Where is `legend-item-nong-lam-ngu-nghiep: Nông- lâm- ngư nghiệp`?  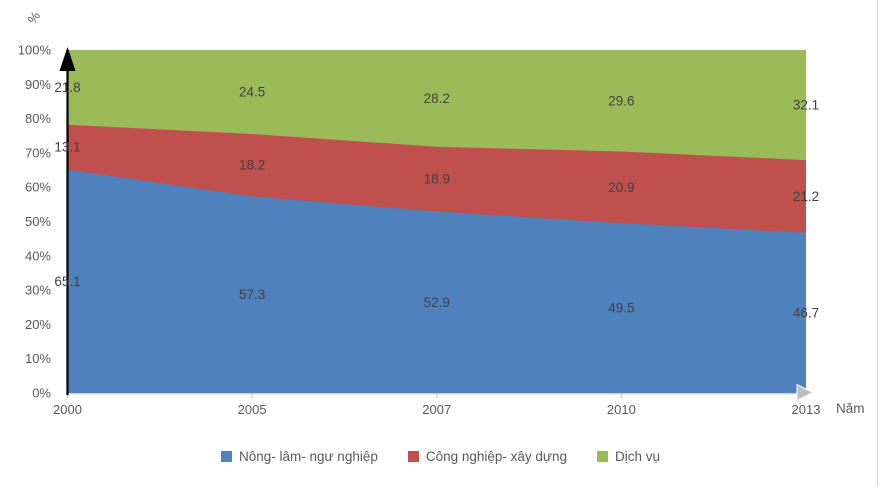
legend-item-nong-lam-ngu-nghiep: Nông- lâm- ngư nghiệp is located at coordinates (299, 456).